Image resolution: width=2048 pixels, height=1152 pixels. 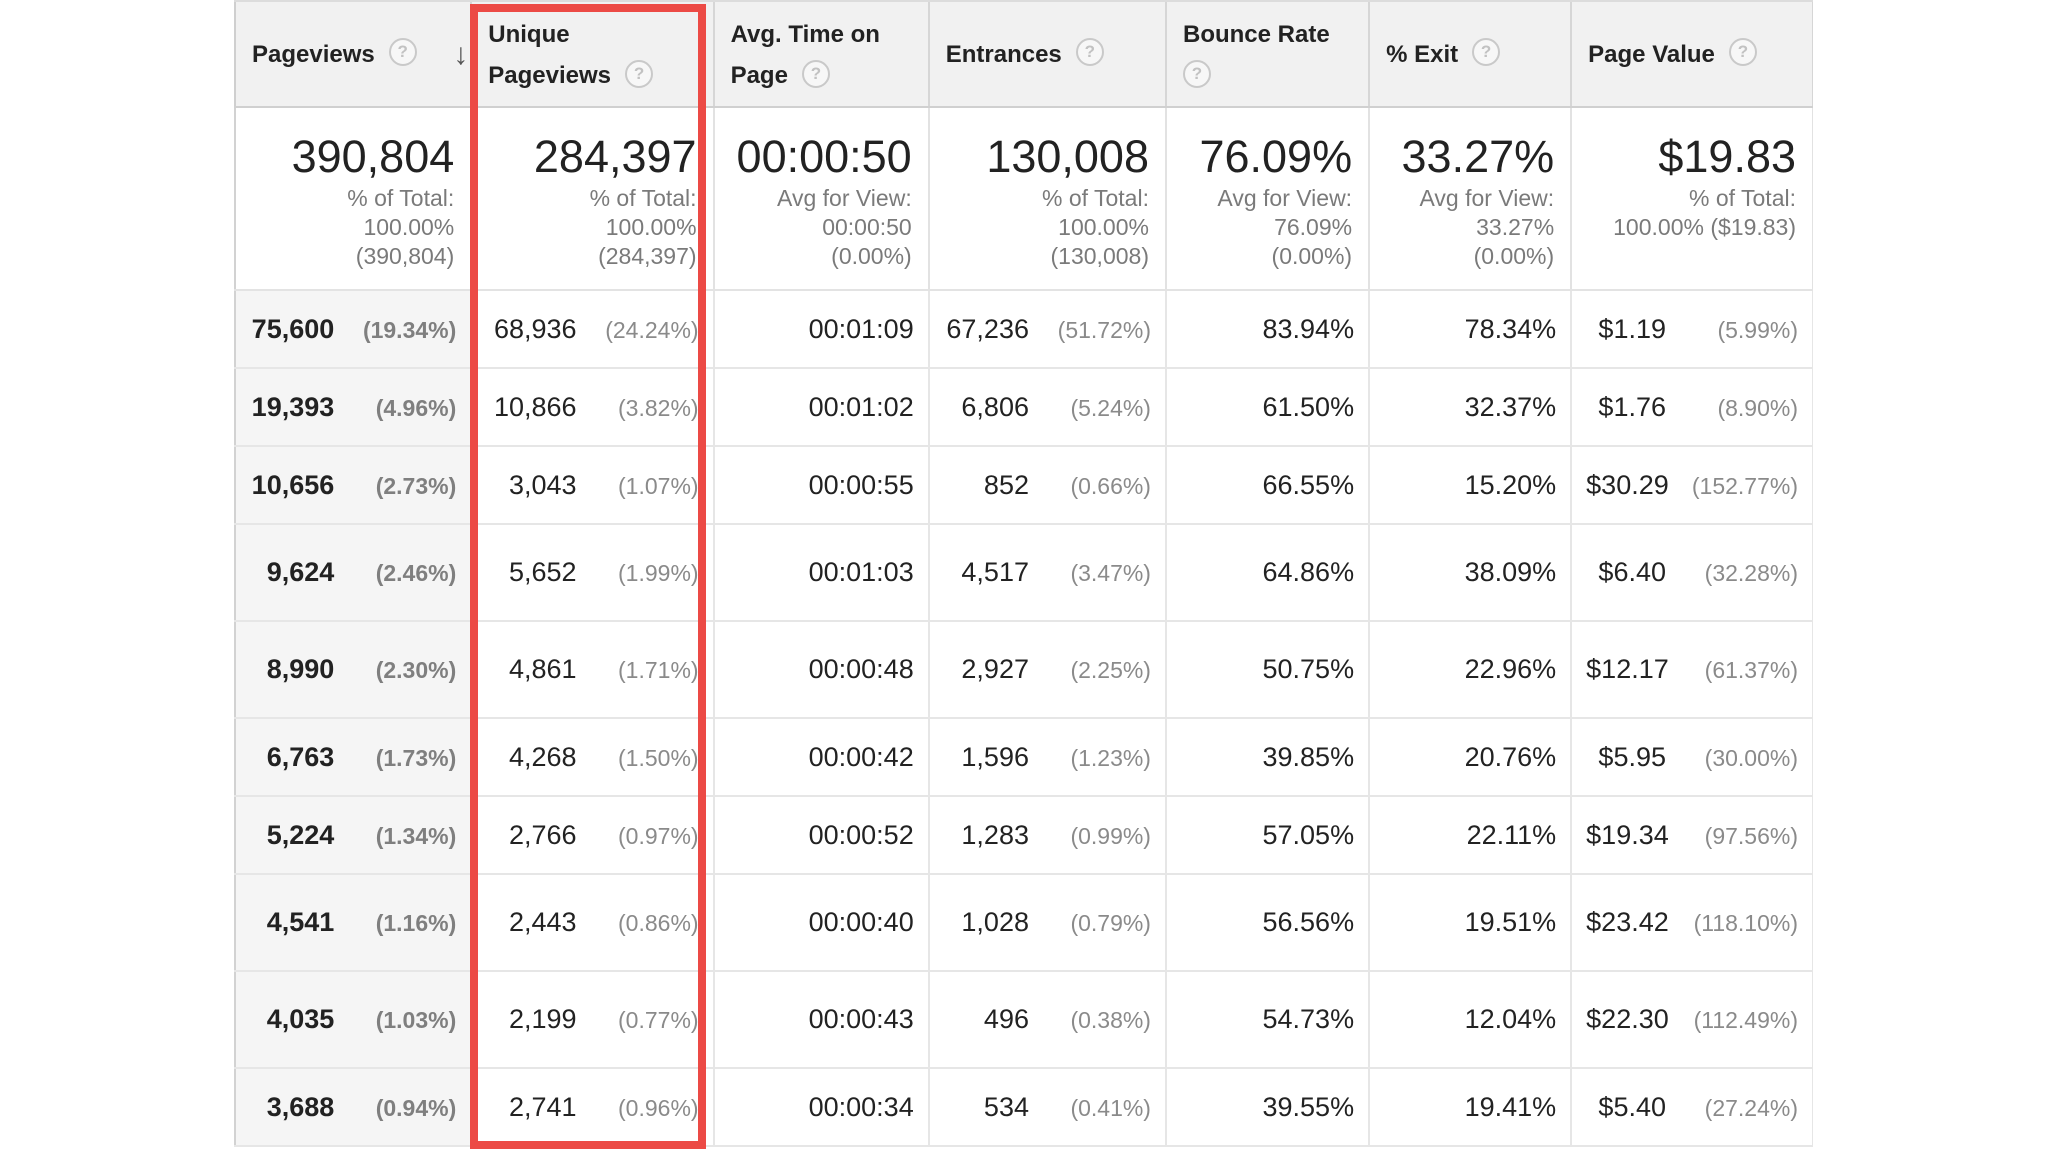 What do you see at coordinates (1046, 1107) in the screenshot?
I see `cell-entrances: 534 (0.41%)` at bounding box center [1046, 1107].